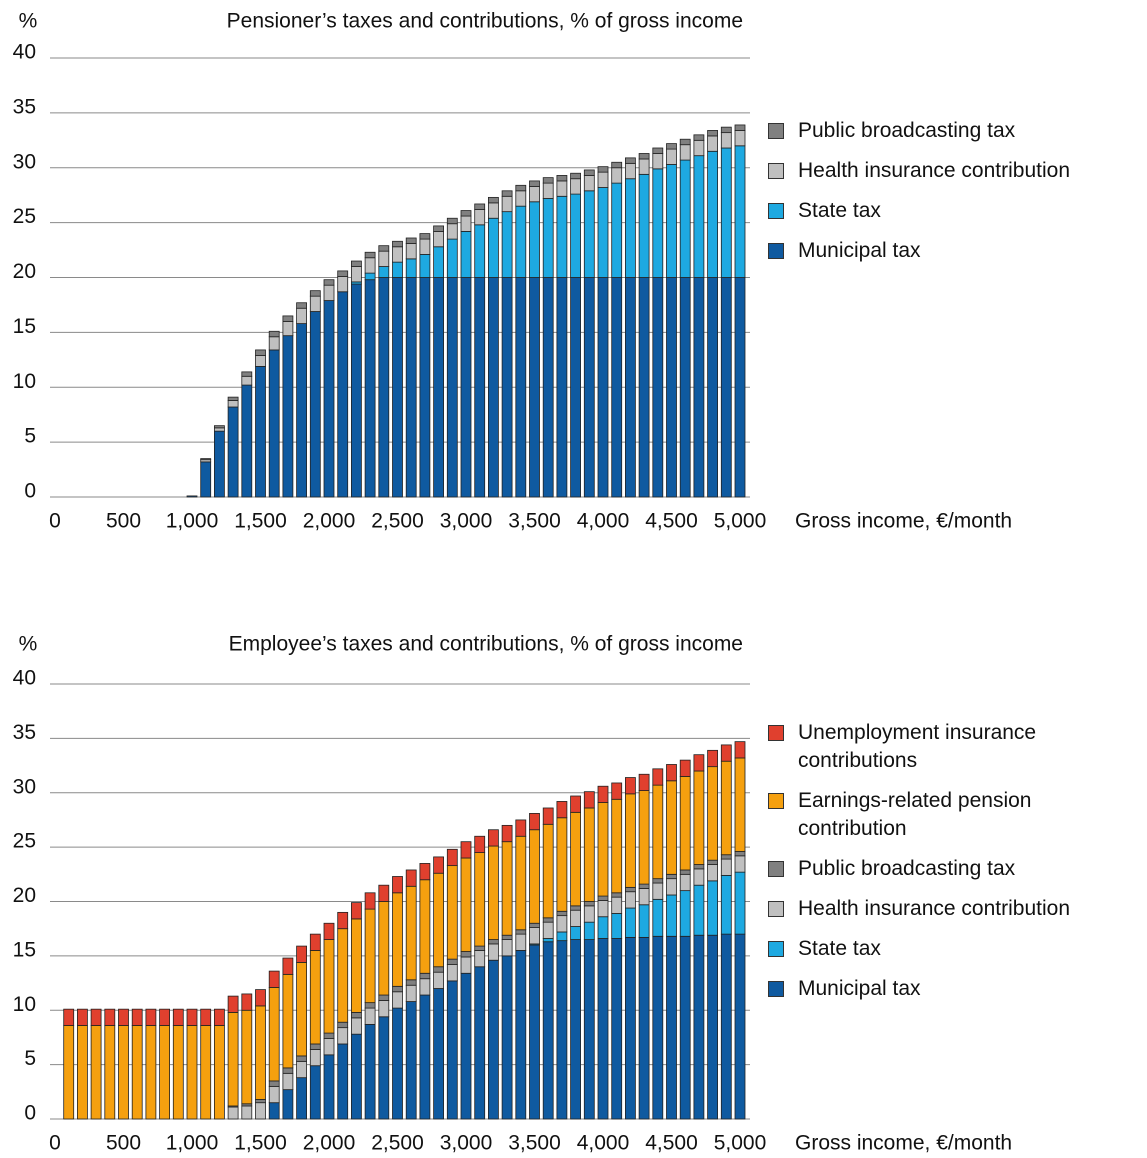 Image resolution: width=1147 pixels, height=1158 pixels. Describe the element at coordinates (24, 841) in the screenshot. I see `y-tick-label: 25` at that location.